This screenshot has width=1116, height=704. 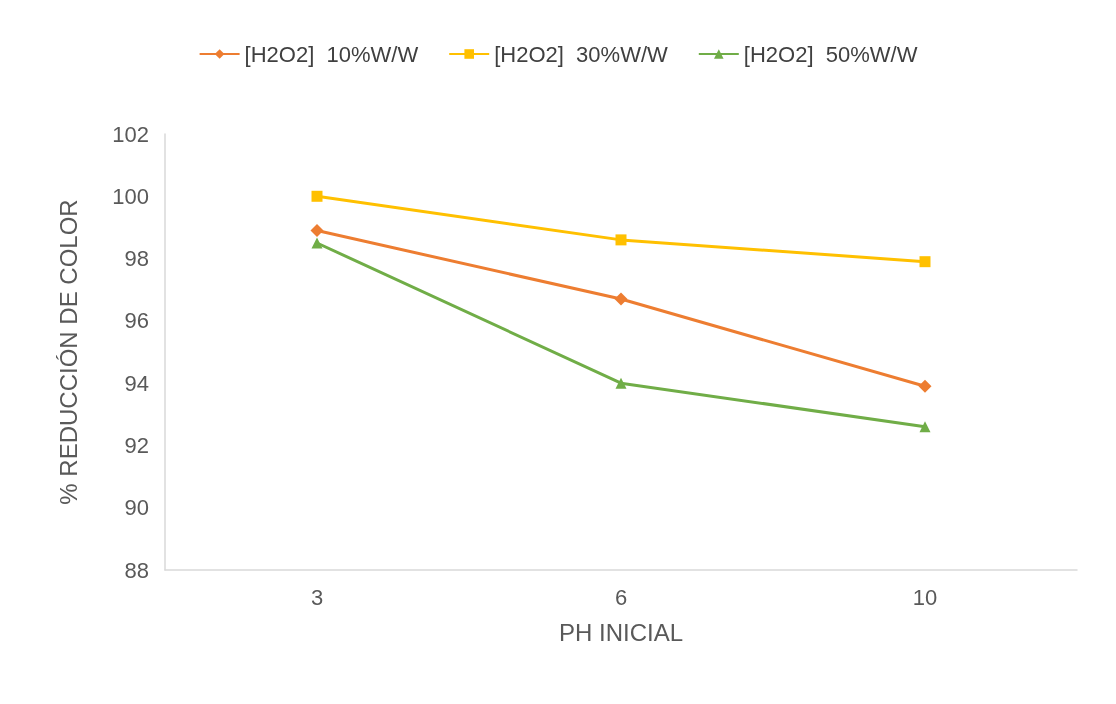 I want to click on legend-label: [H2O2] 50%W/W, so click(x=830, y=54).